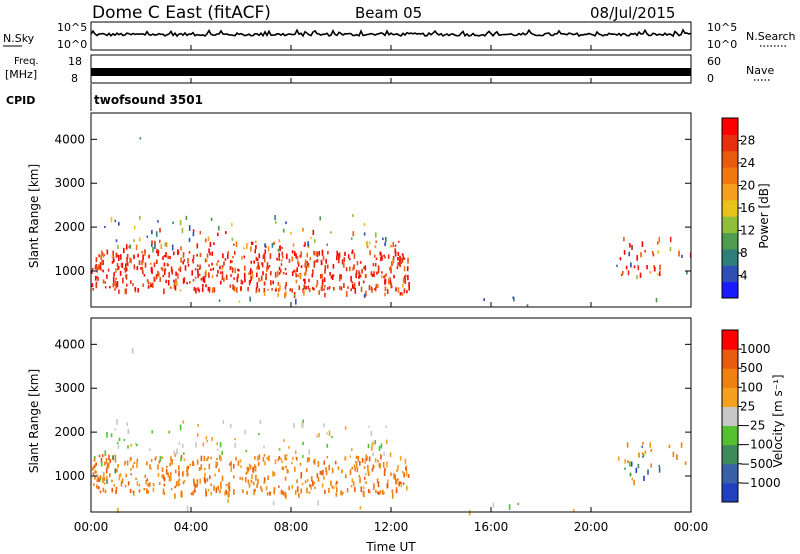 The image size is (800, 554). I want to click on y-tick-label: 2000, so click(69, 227).